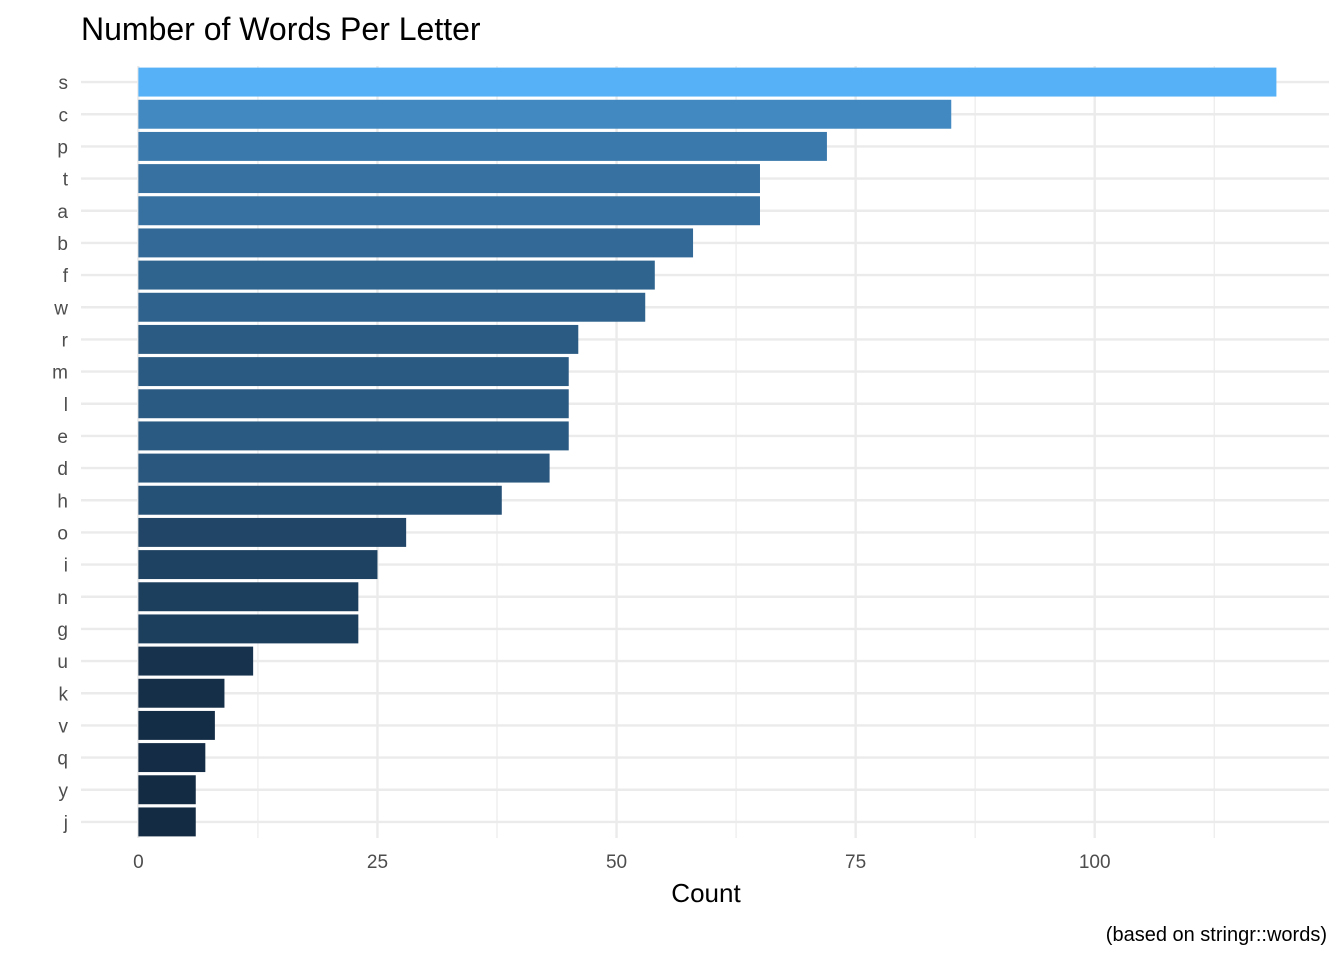  Describe the element at coordinates (66, 180) in the screenshot. I see `y-tick-label: t` at that location.